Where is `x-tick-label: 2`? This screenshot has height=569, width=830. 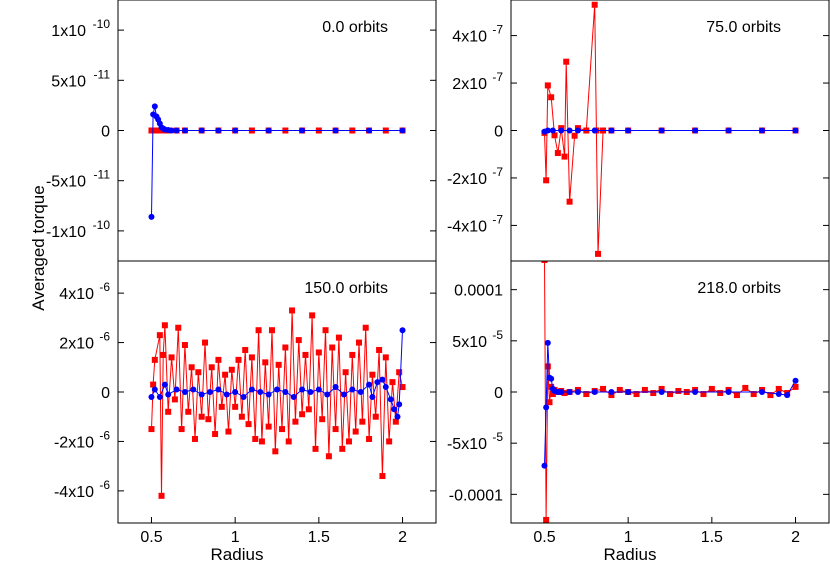
x-tick-label: 2 is located at coordinates (795, 537).